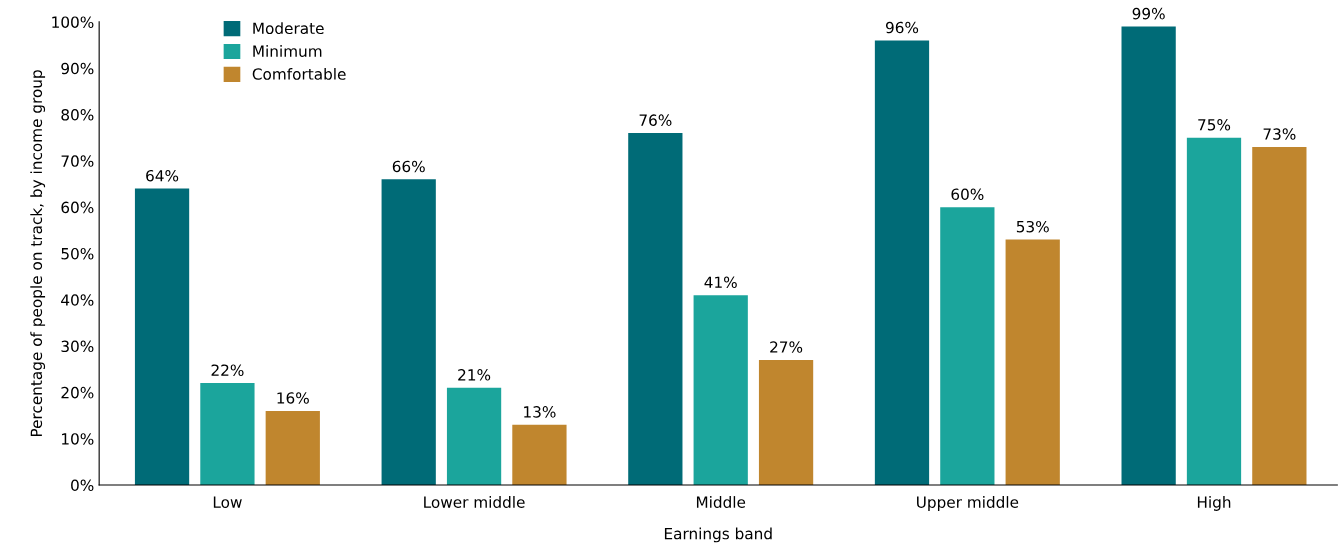 The width and height of the screenshot is (1340, 548). What do you see at coordinates (721, 502) in the screenshot?
I see `x-tick-label: Middle` at bounding box center [721, 502].